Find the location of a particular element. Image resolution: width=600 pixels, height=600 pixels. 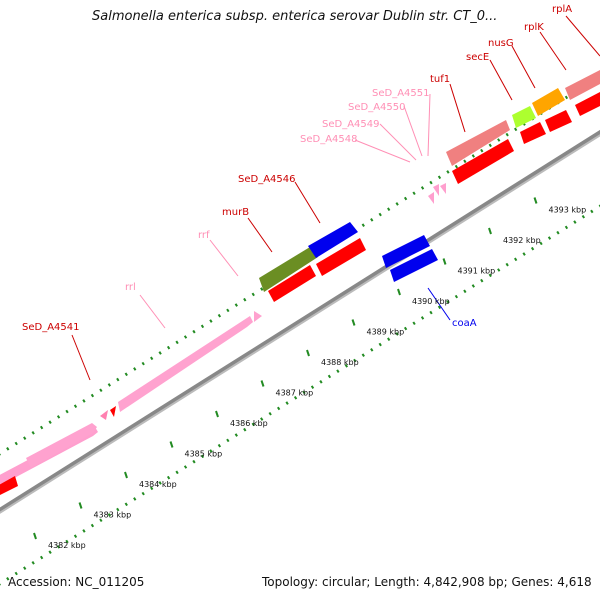

nusG-feature is located at coordinates (524, 117).